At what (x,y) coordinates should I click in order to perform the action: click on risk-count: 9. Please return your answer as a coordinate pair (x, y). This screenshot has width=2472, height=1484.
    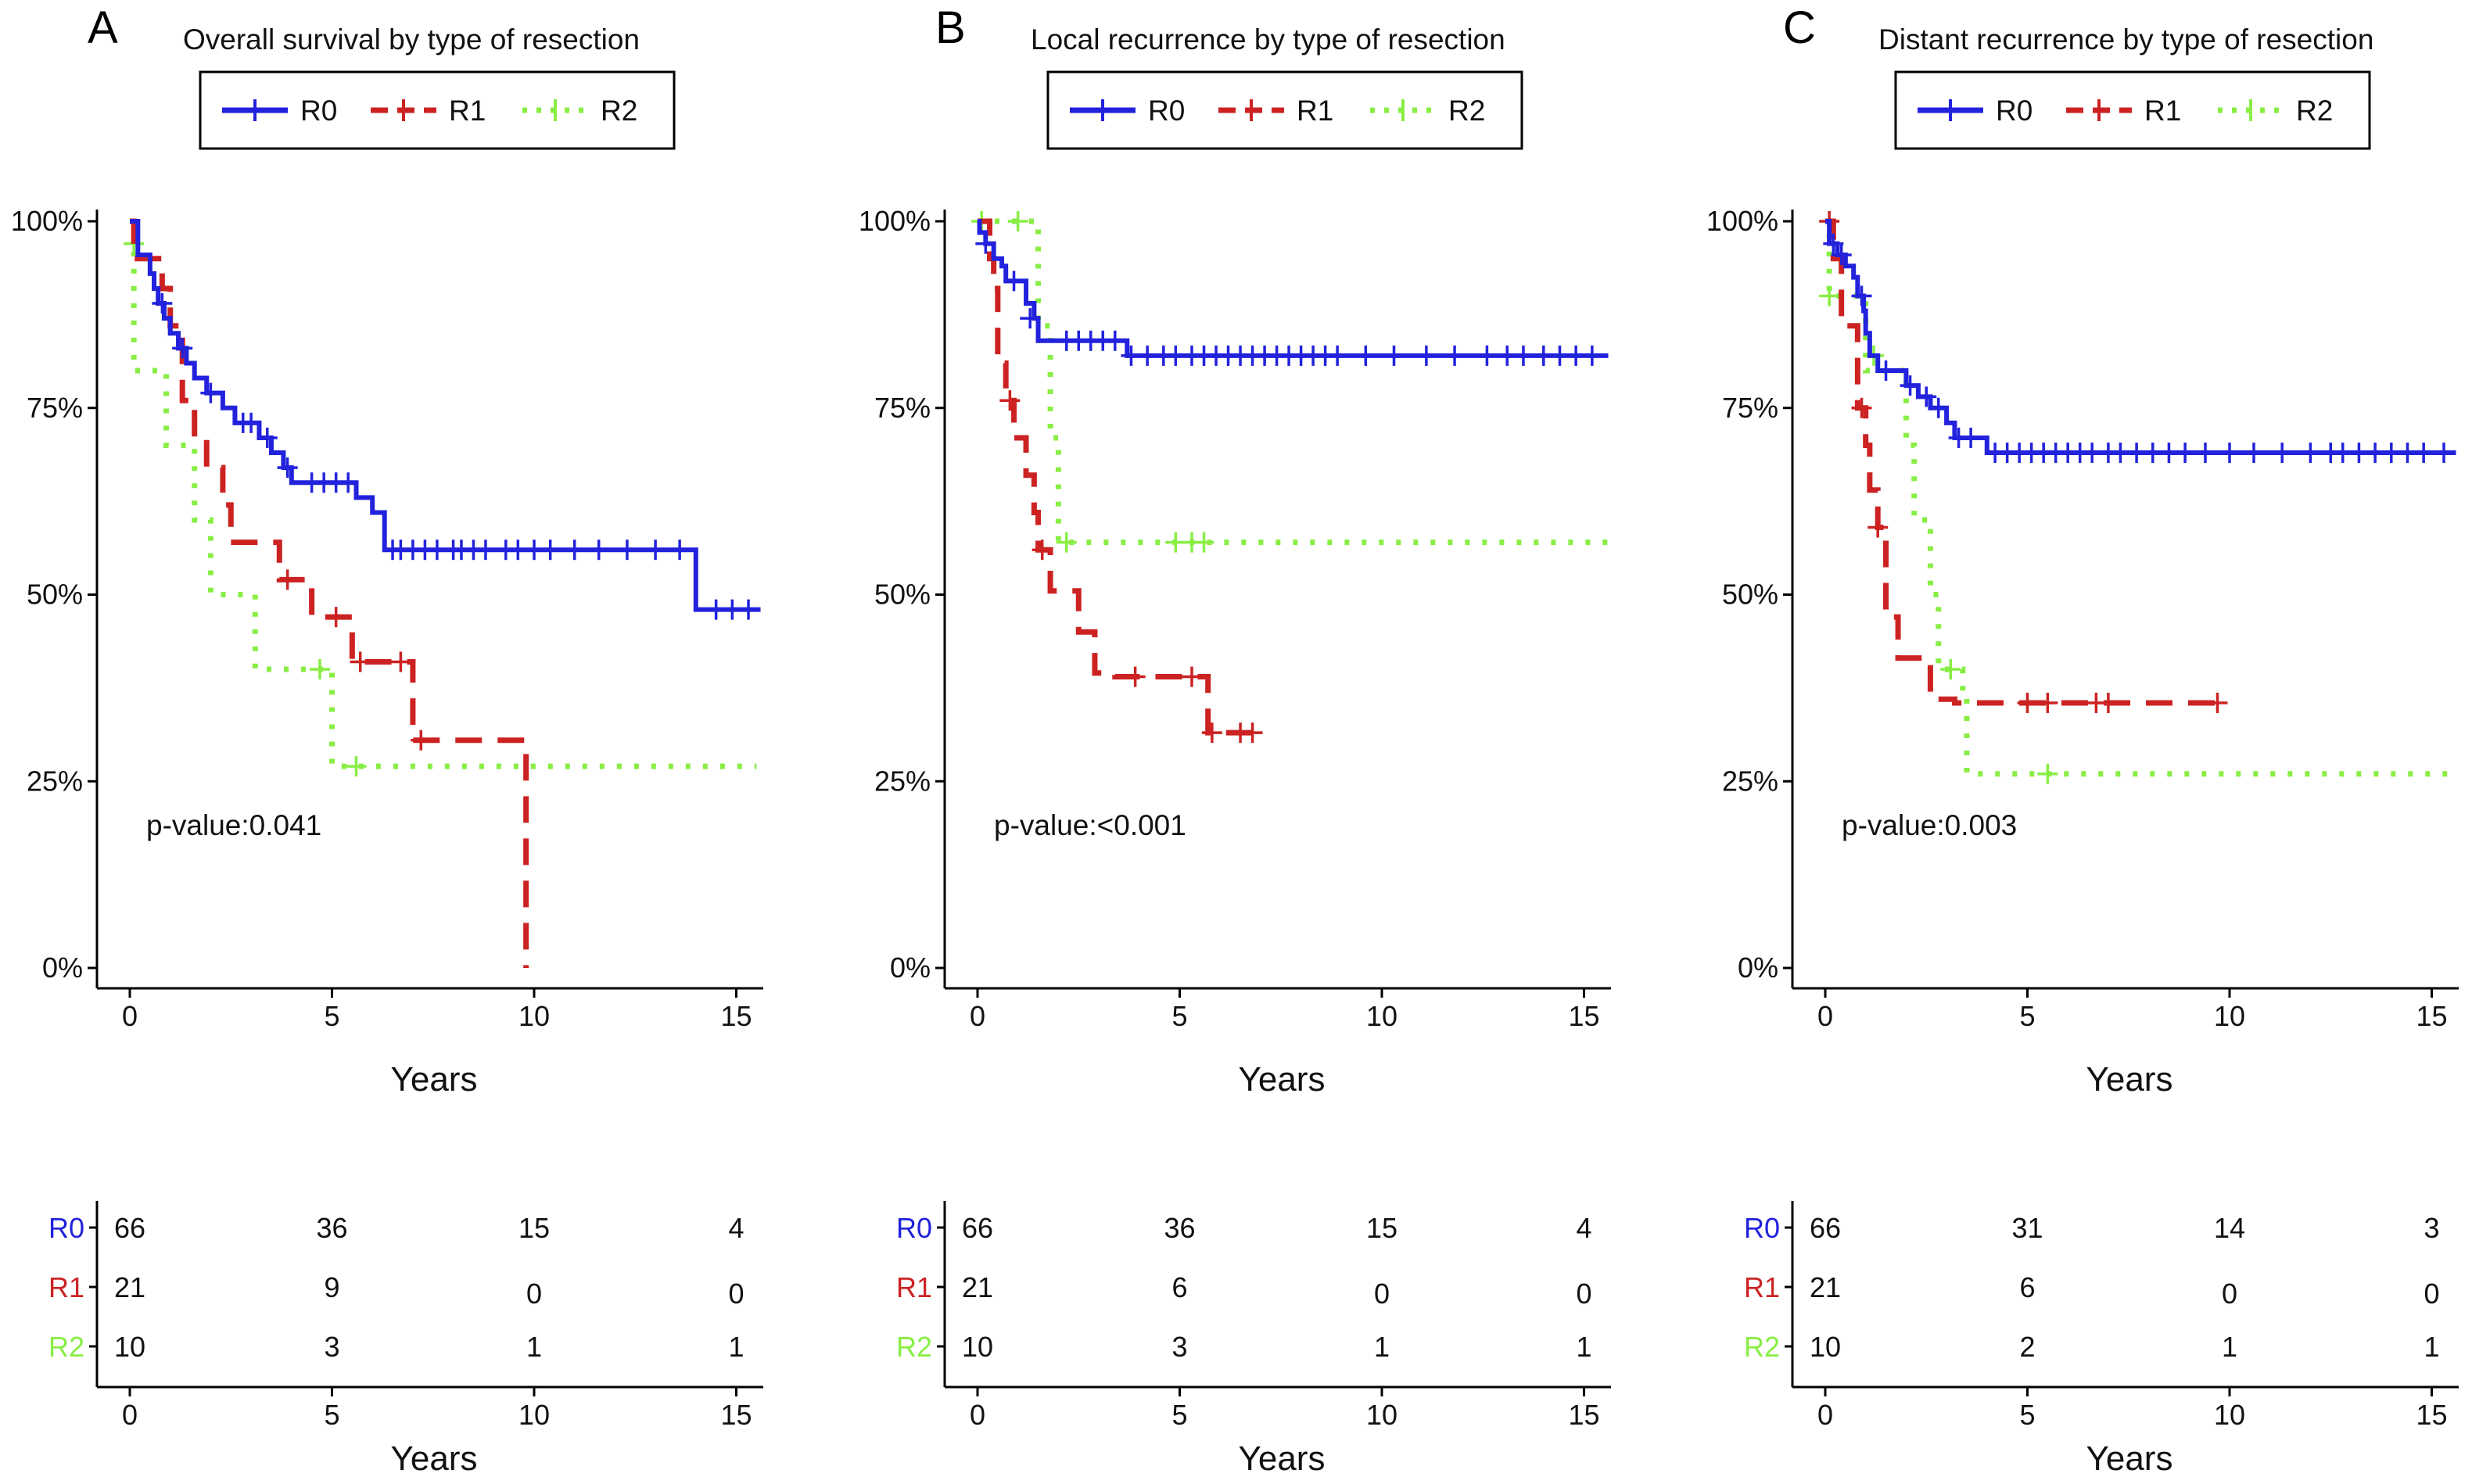
    Looking at the image, I should click on (331, 1287).